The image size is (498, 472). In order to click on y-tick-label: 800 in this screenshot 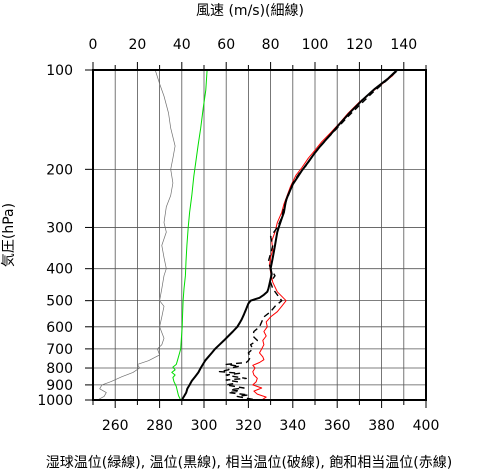, I will do `click(59, 369)`.